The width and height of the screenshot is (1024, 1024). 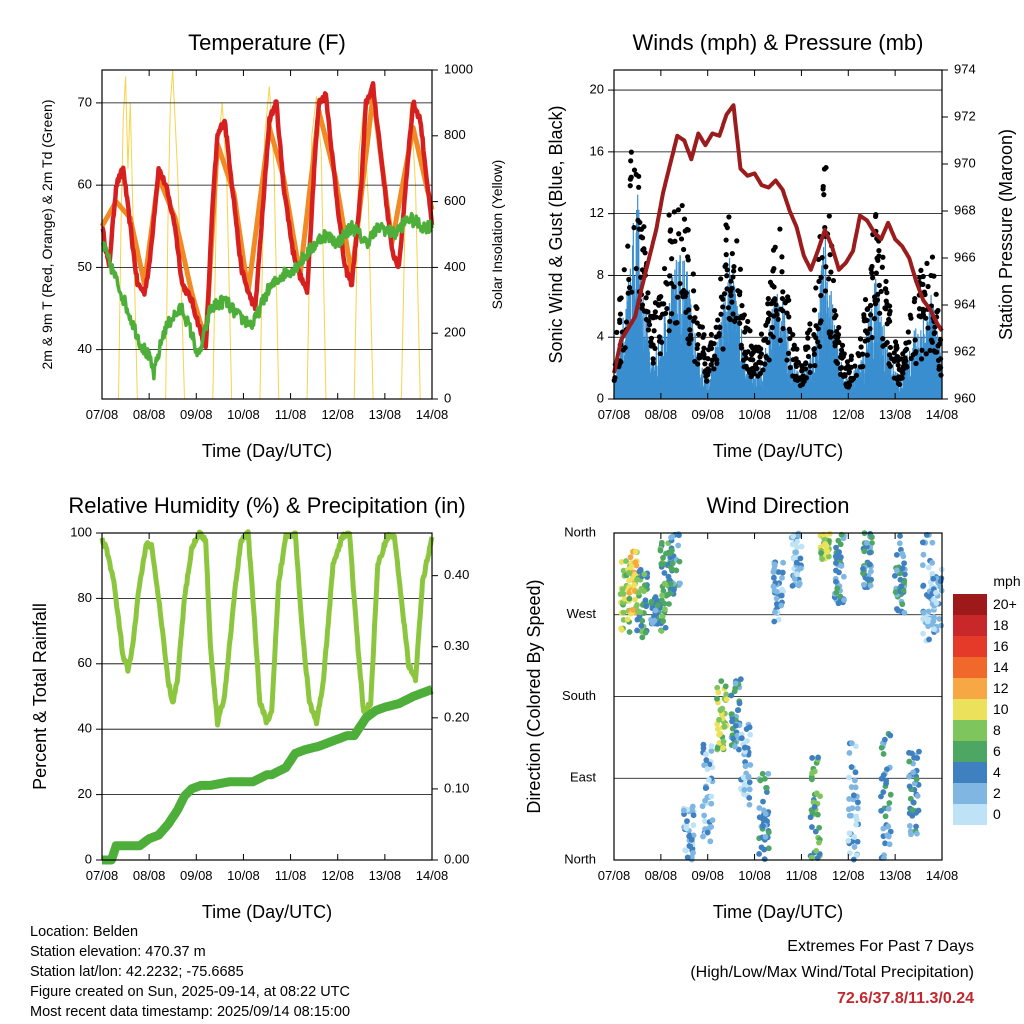 What do you see at coordinates (149, 414) in the screenshot?
I see `x-tick-label: 08/08` at bounding box center [149, 414].